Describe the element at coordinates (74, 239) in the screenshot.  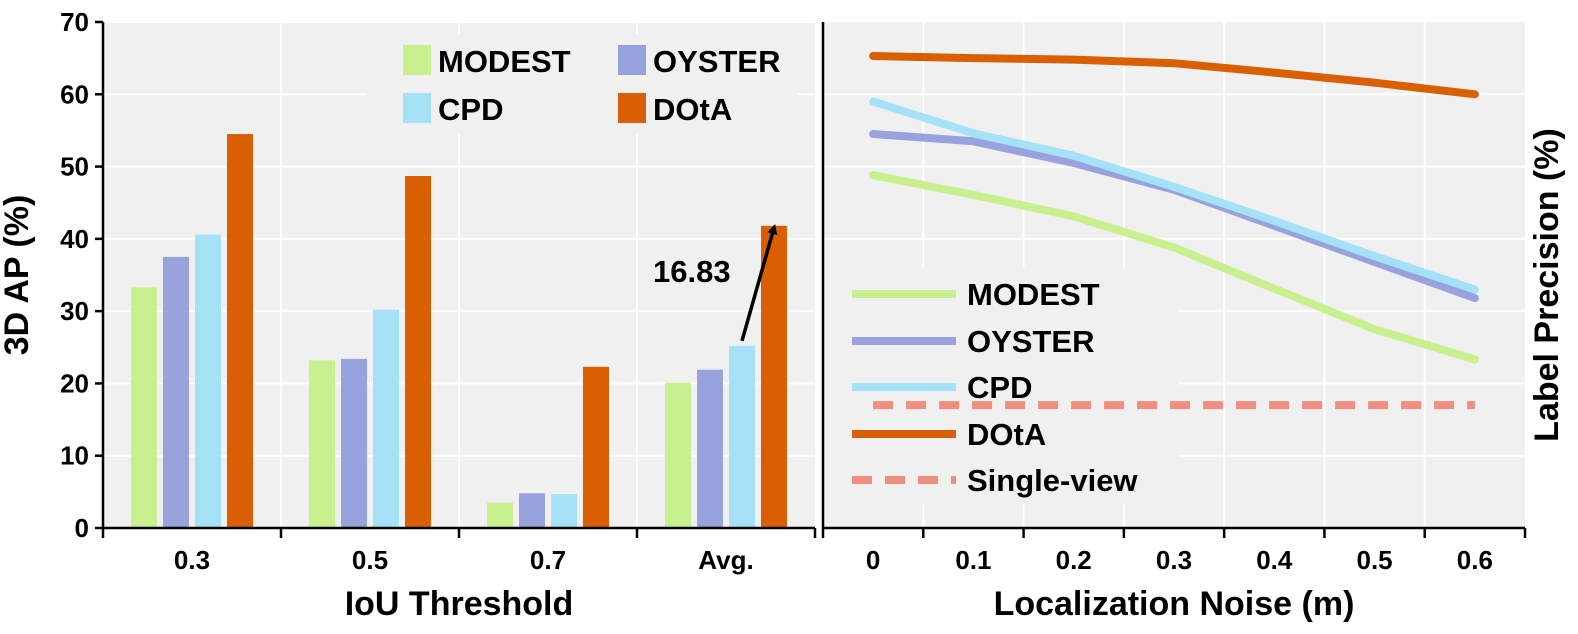
I see `bar-y-tick-label: 40` at that location.